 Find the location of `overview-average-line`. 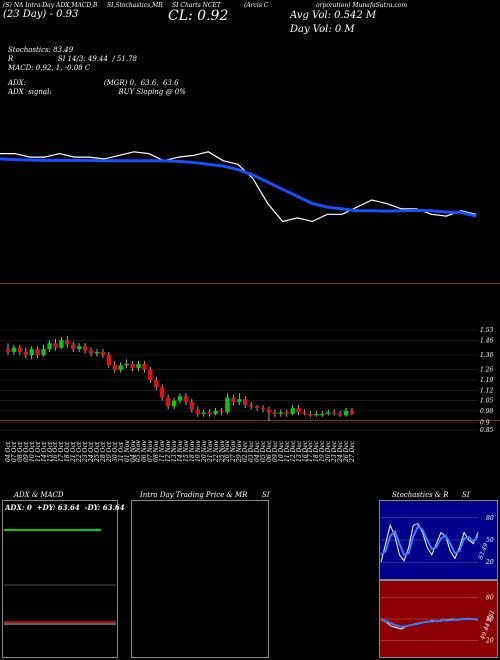

overview-average-line is located at coordinates (238, 187).